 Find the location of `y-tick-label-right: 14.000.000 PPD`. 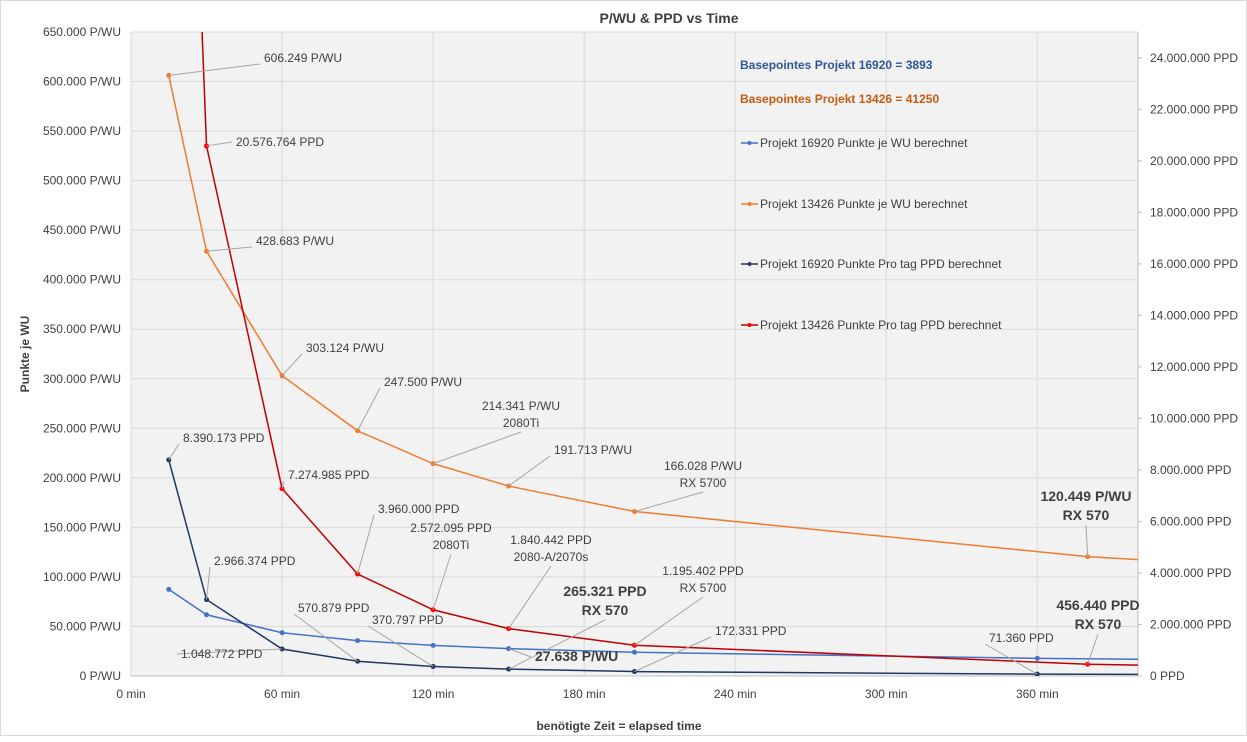

y-tick-label-right: 14.000.000 PPD is located at coordinates (1194, 315).